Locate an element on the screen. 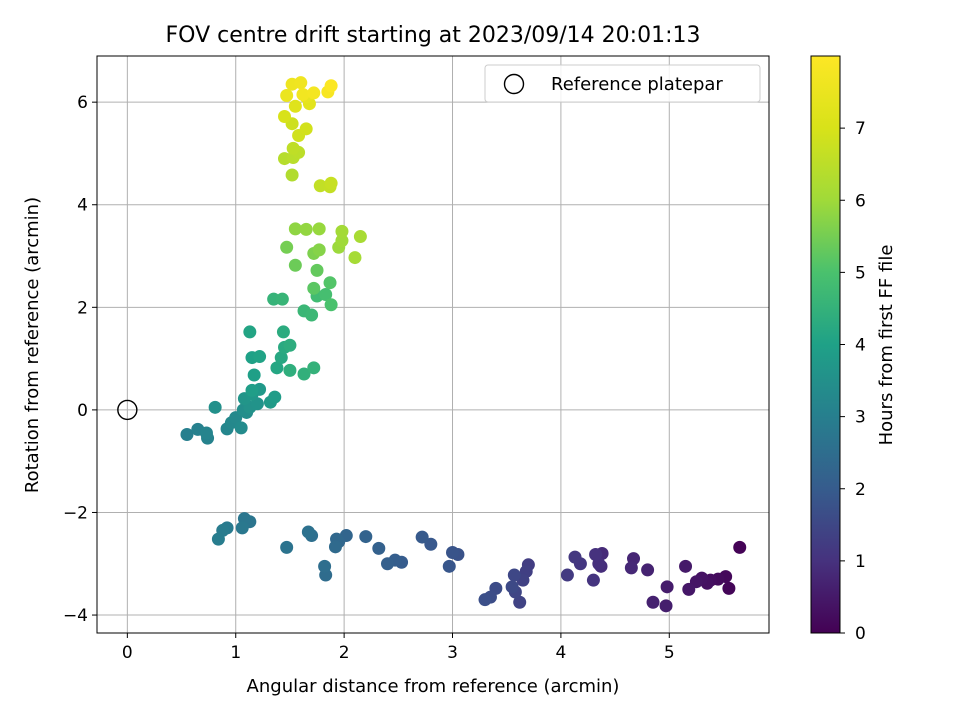 This screenshot has height=720, width=960. x-tick-label: 3 is located at coordinates (452, 653).